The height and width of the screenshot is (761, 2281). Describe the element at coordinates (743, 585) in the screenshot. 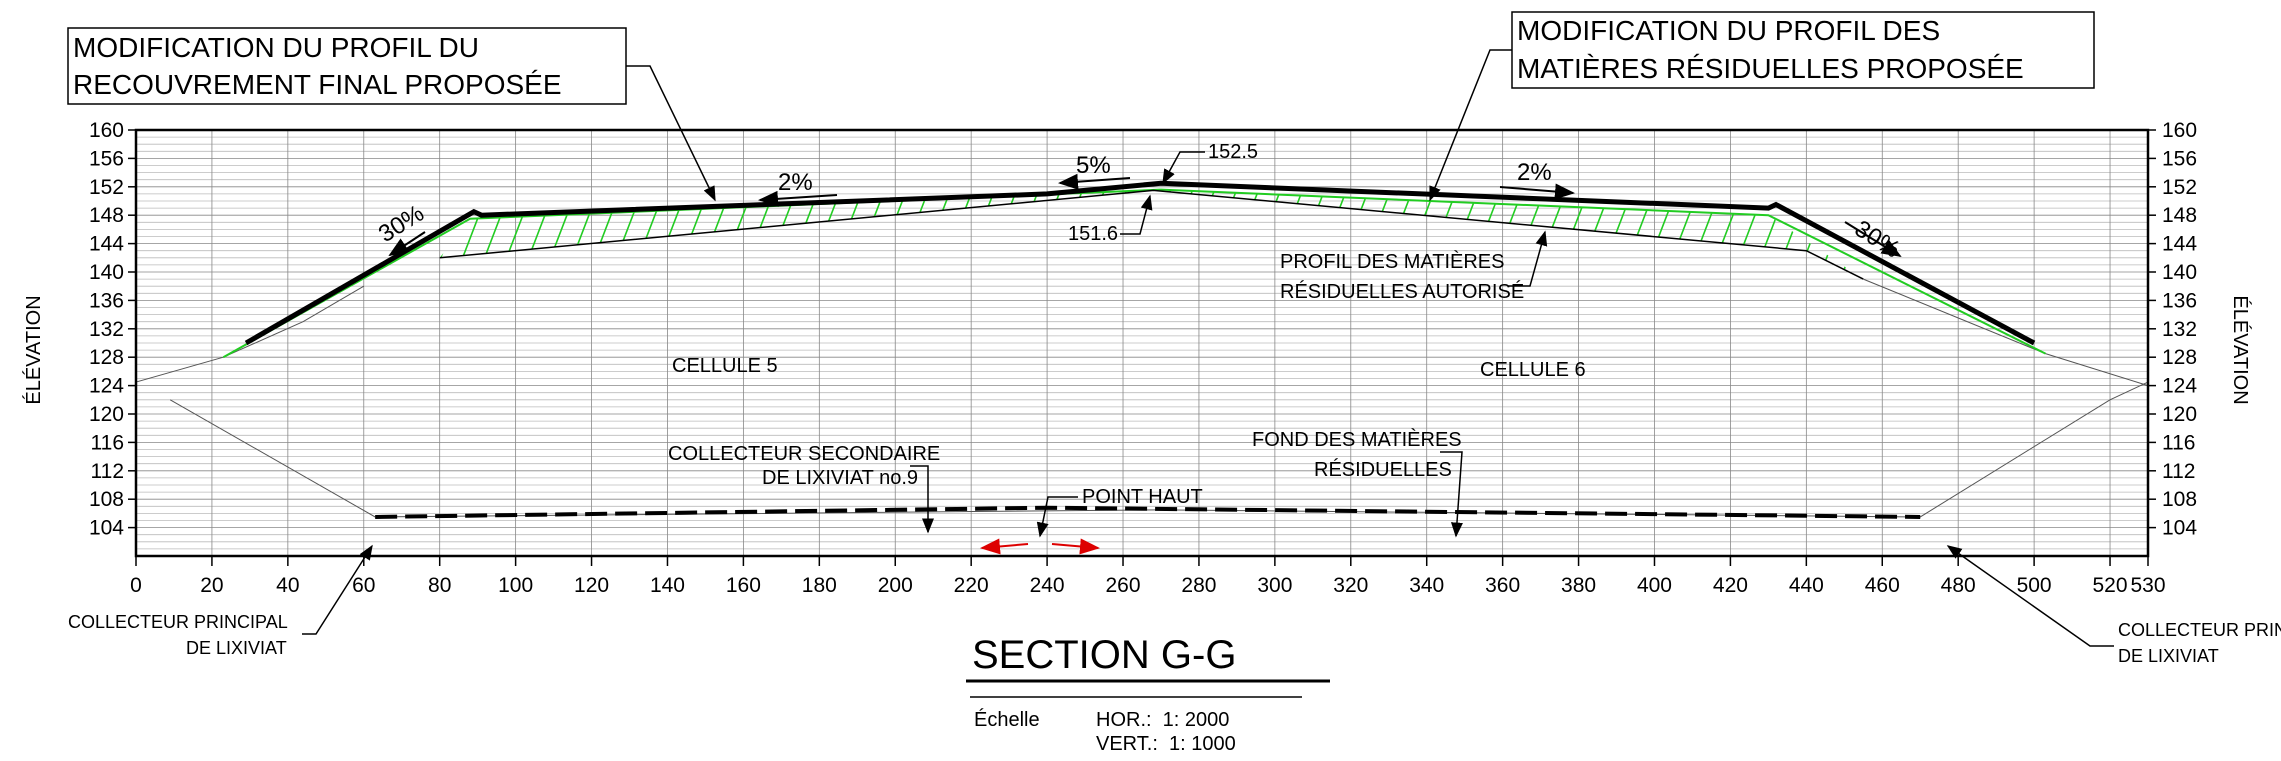

I see `x-tick-label: 160` at that location.